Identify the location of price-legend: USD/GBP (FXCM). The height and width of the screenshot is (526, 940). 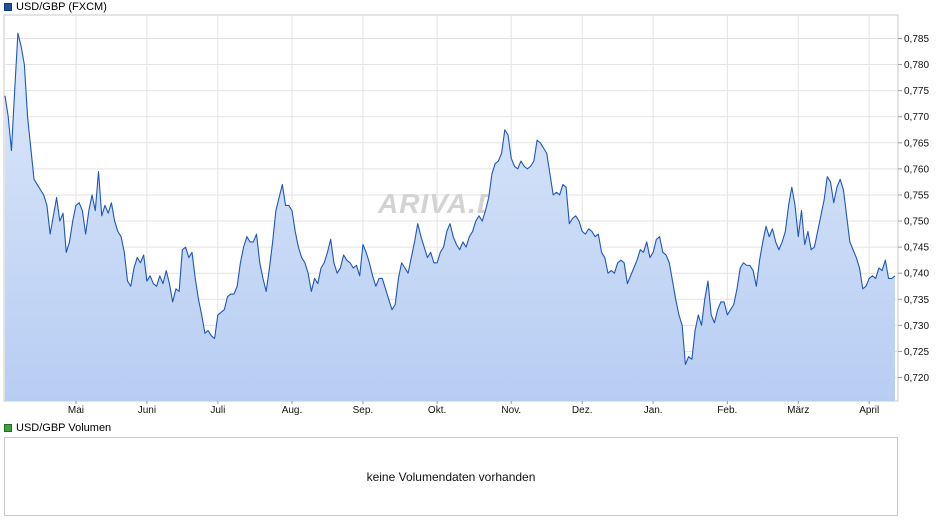
(55, 7).